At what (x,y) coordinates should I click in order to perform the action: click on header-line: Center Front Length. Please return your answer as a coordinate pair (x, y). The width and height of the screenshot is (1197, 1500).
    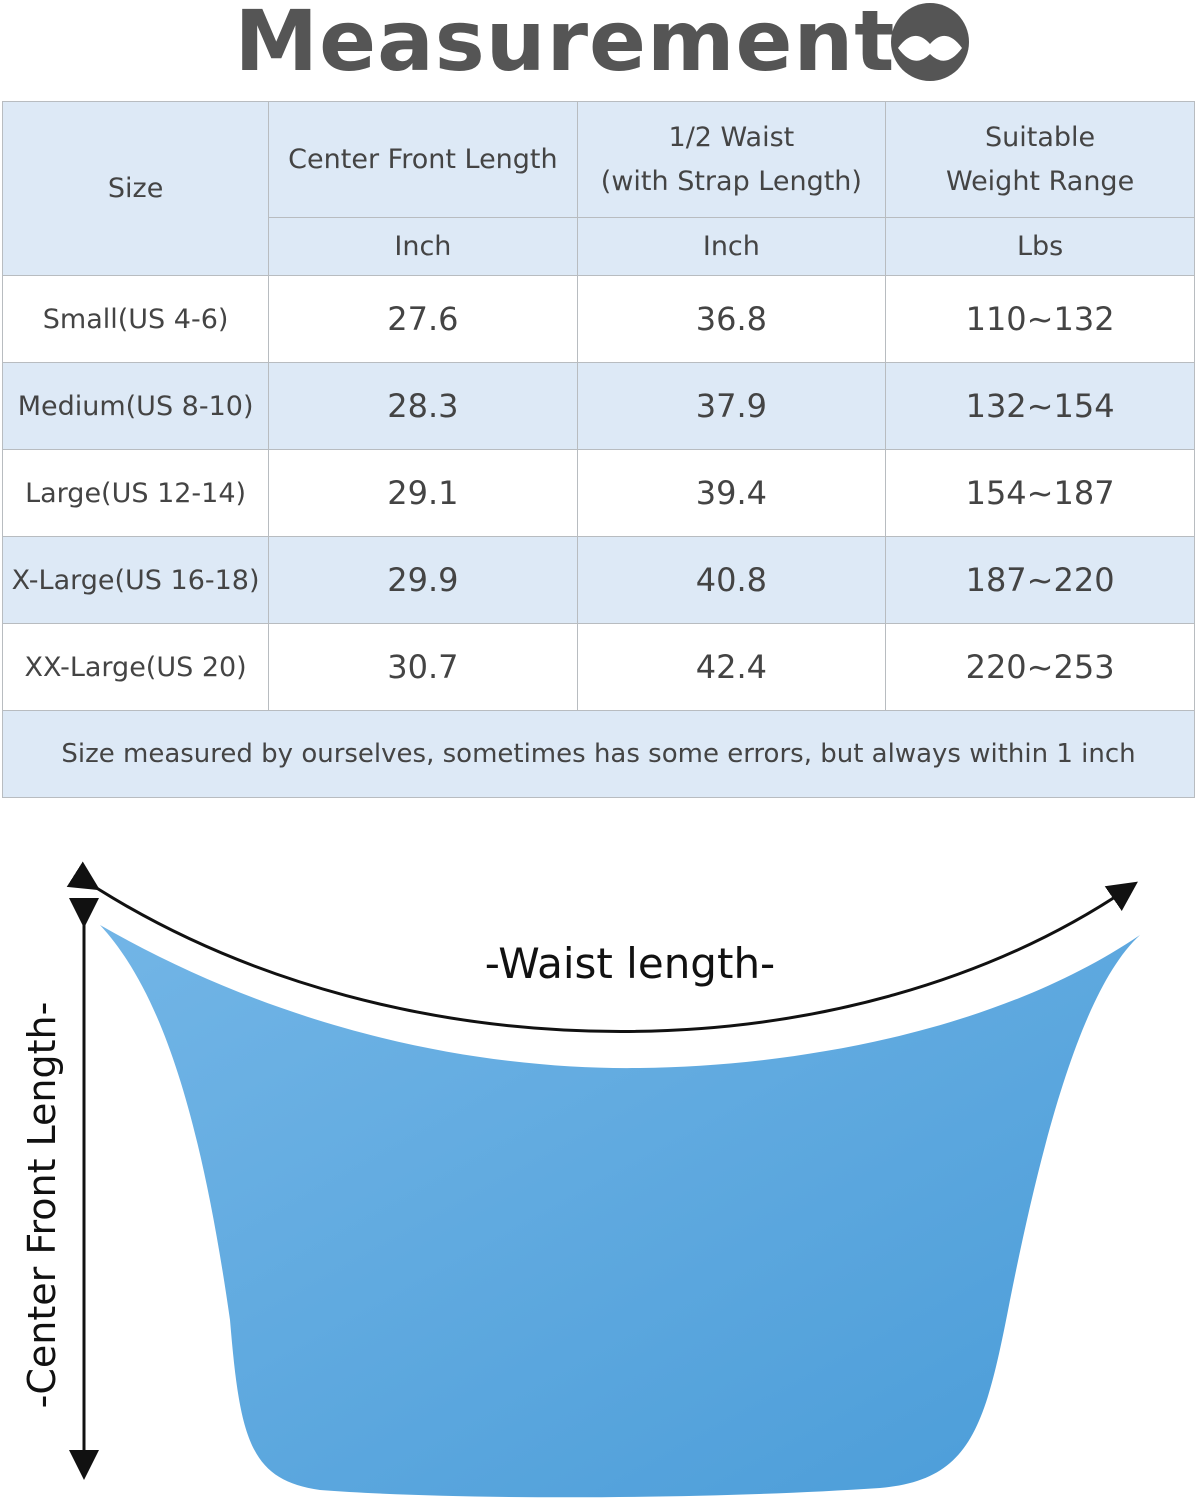
    Looking at the image, I should click on (423, 159).